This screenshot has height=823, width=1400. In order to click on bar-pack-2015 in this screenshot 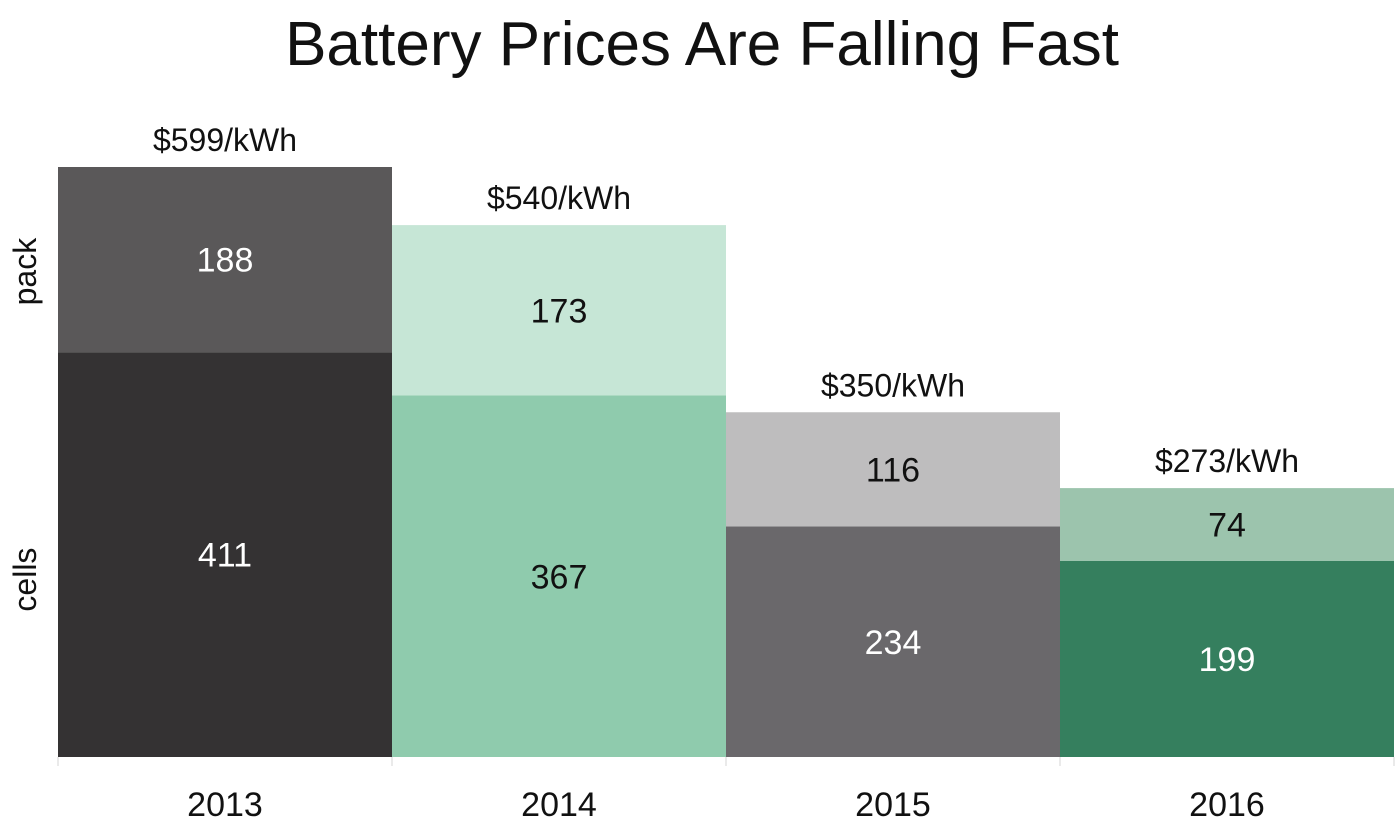, I will do `click(893, 469)`.